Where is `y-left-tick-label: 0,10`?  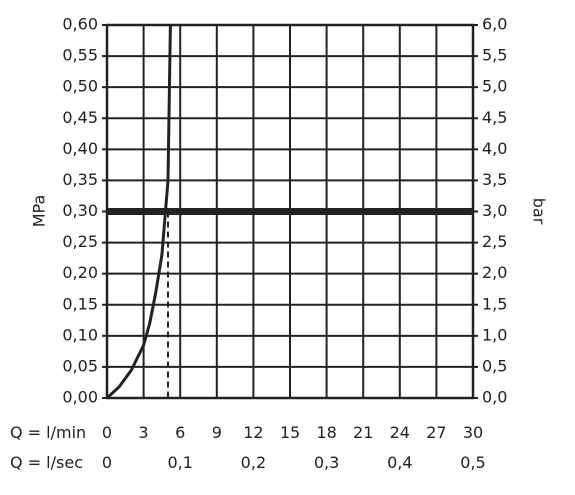
y-left-tick-label: 0,10 is located at coordinates (80, 334).